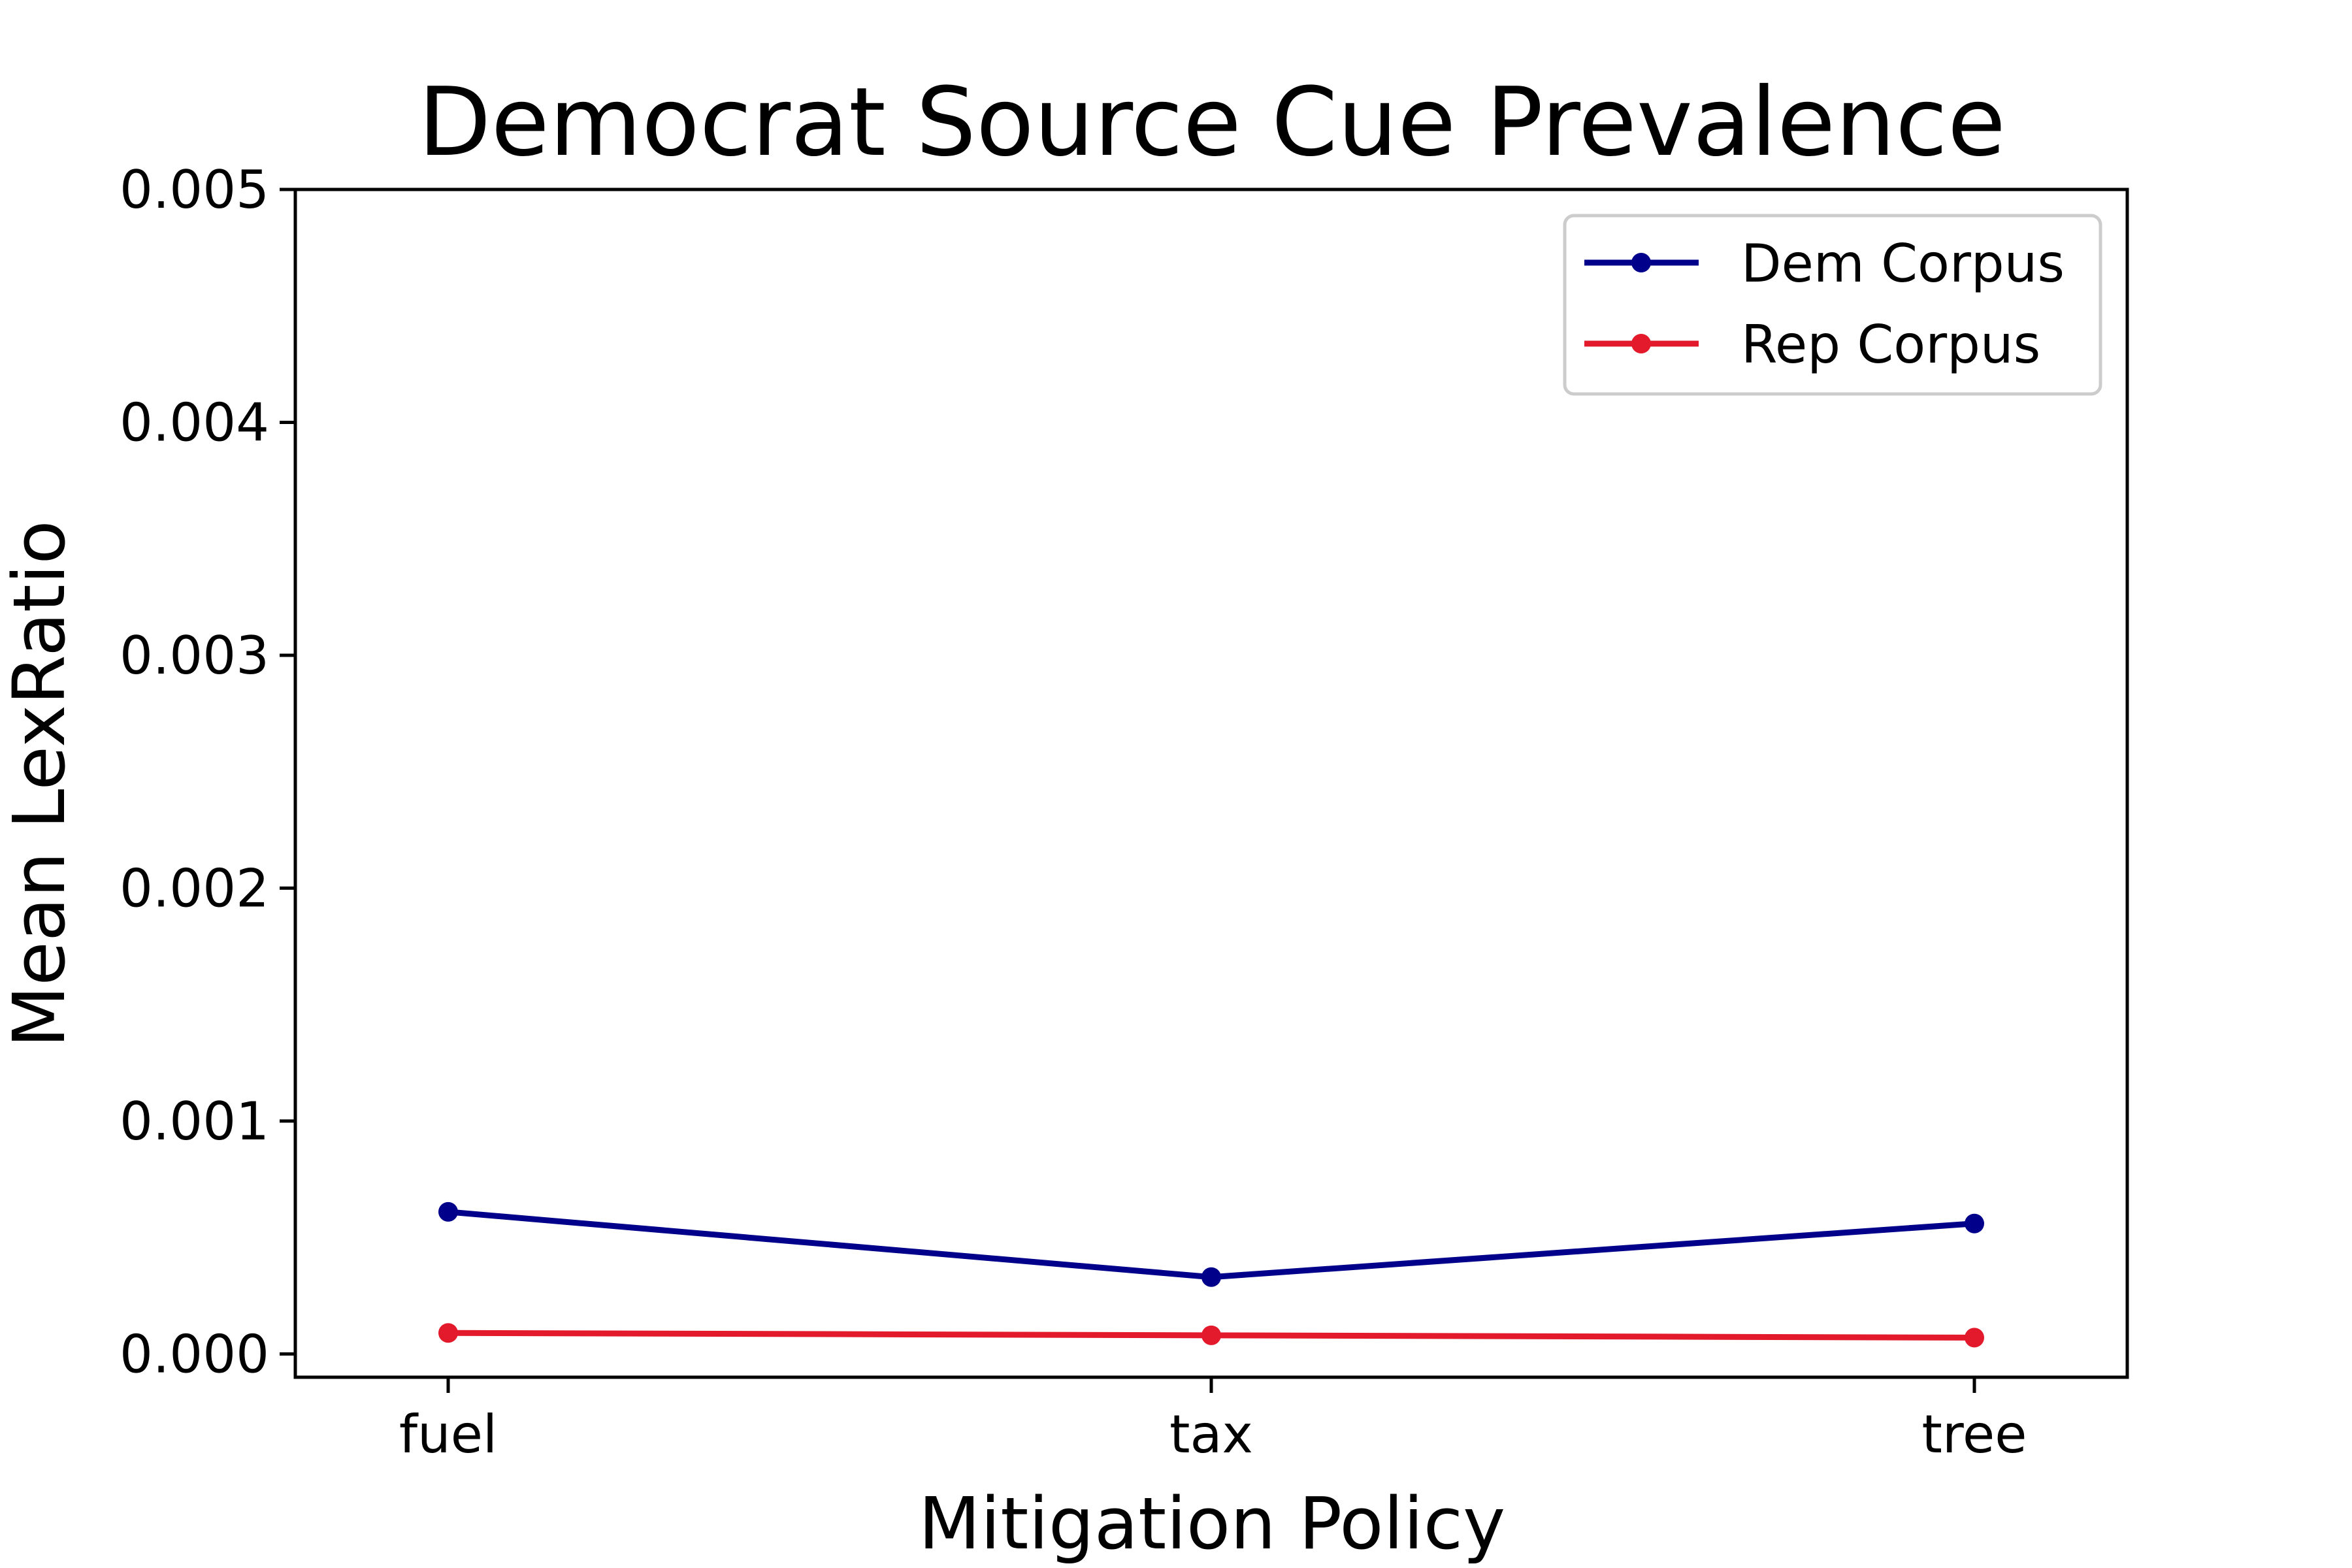 This screenshot has height=1568, width=2352. What do you see at coordinates (194, 422) in the screenshot?
I see `y-tick-label: 0.004` at bounding box center [194, 422].